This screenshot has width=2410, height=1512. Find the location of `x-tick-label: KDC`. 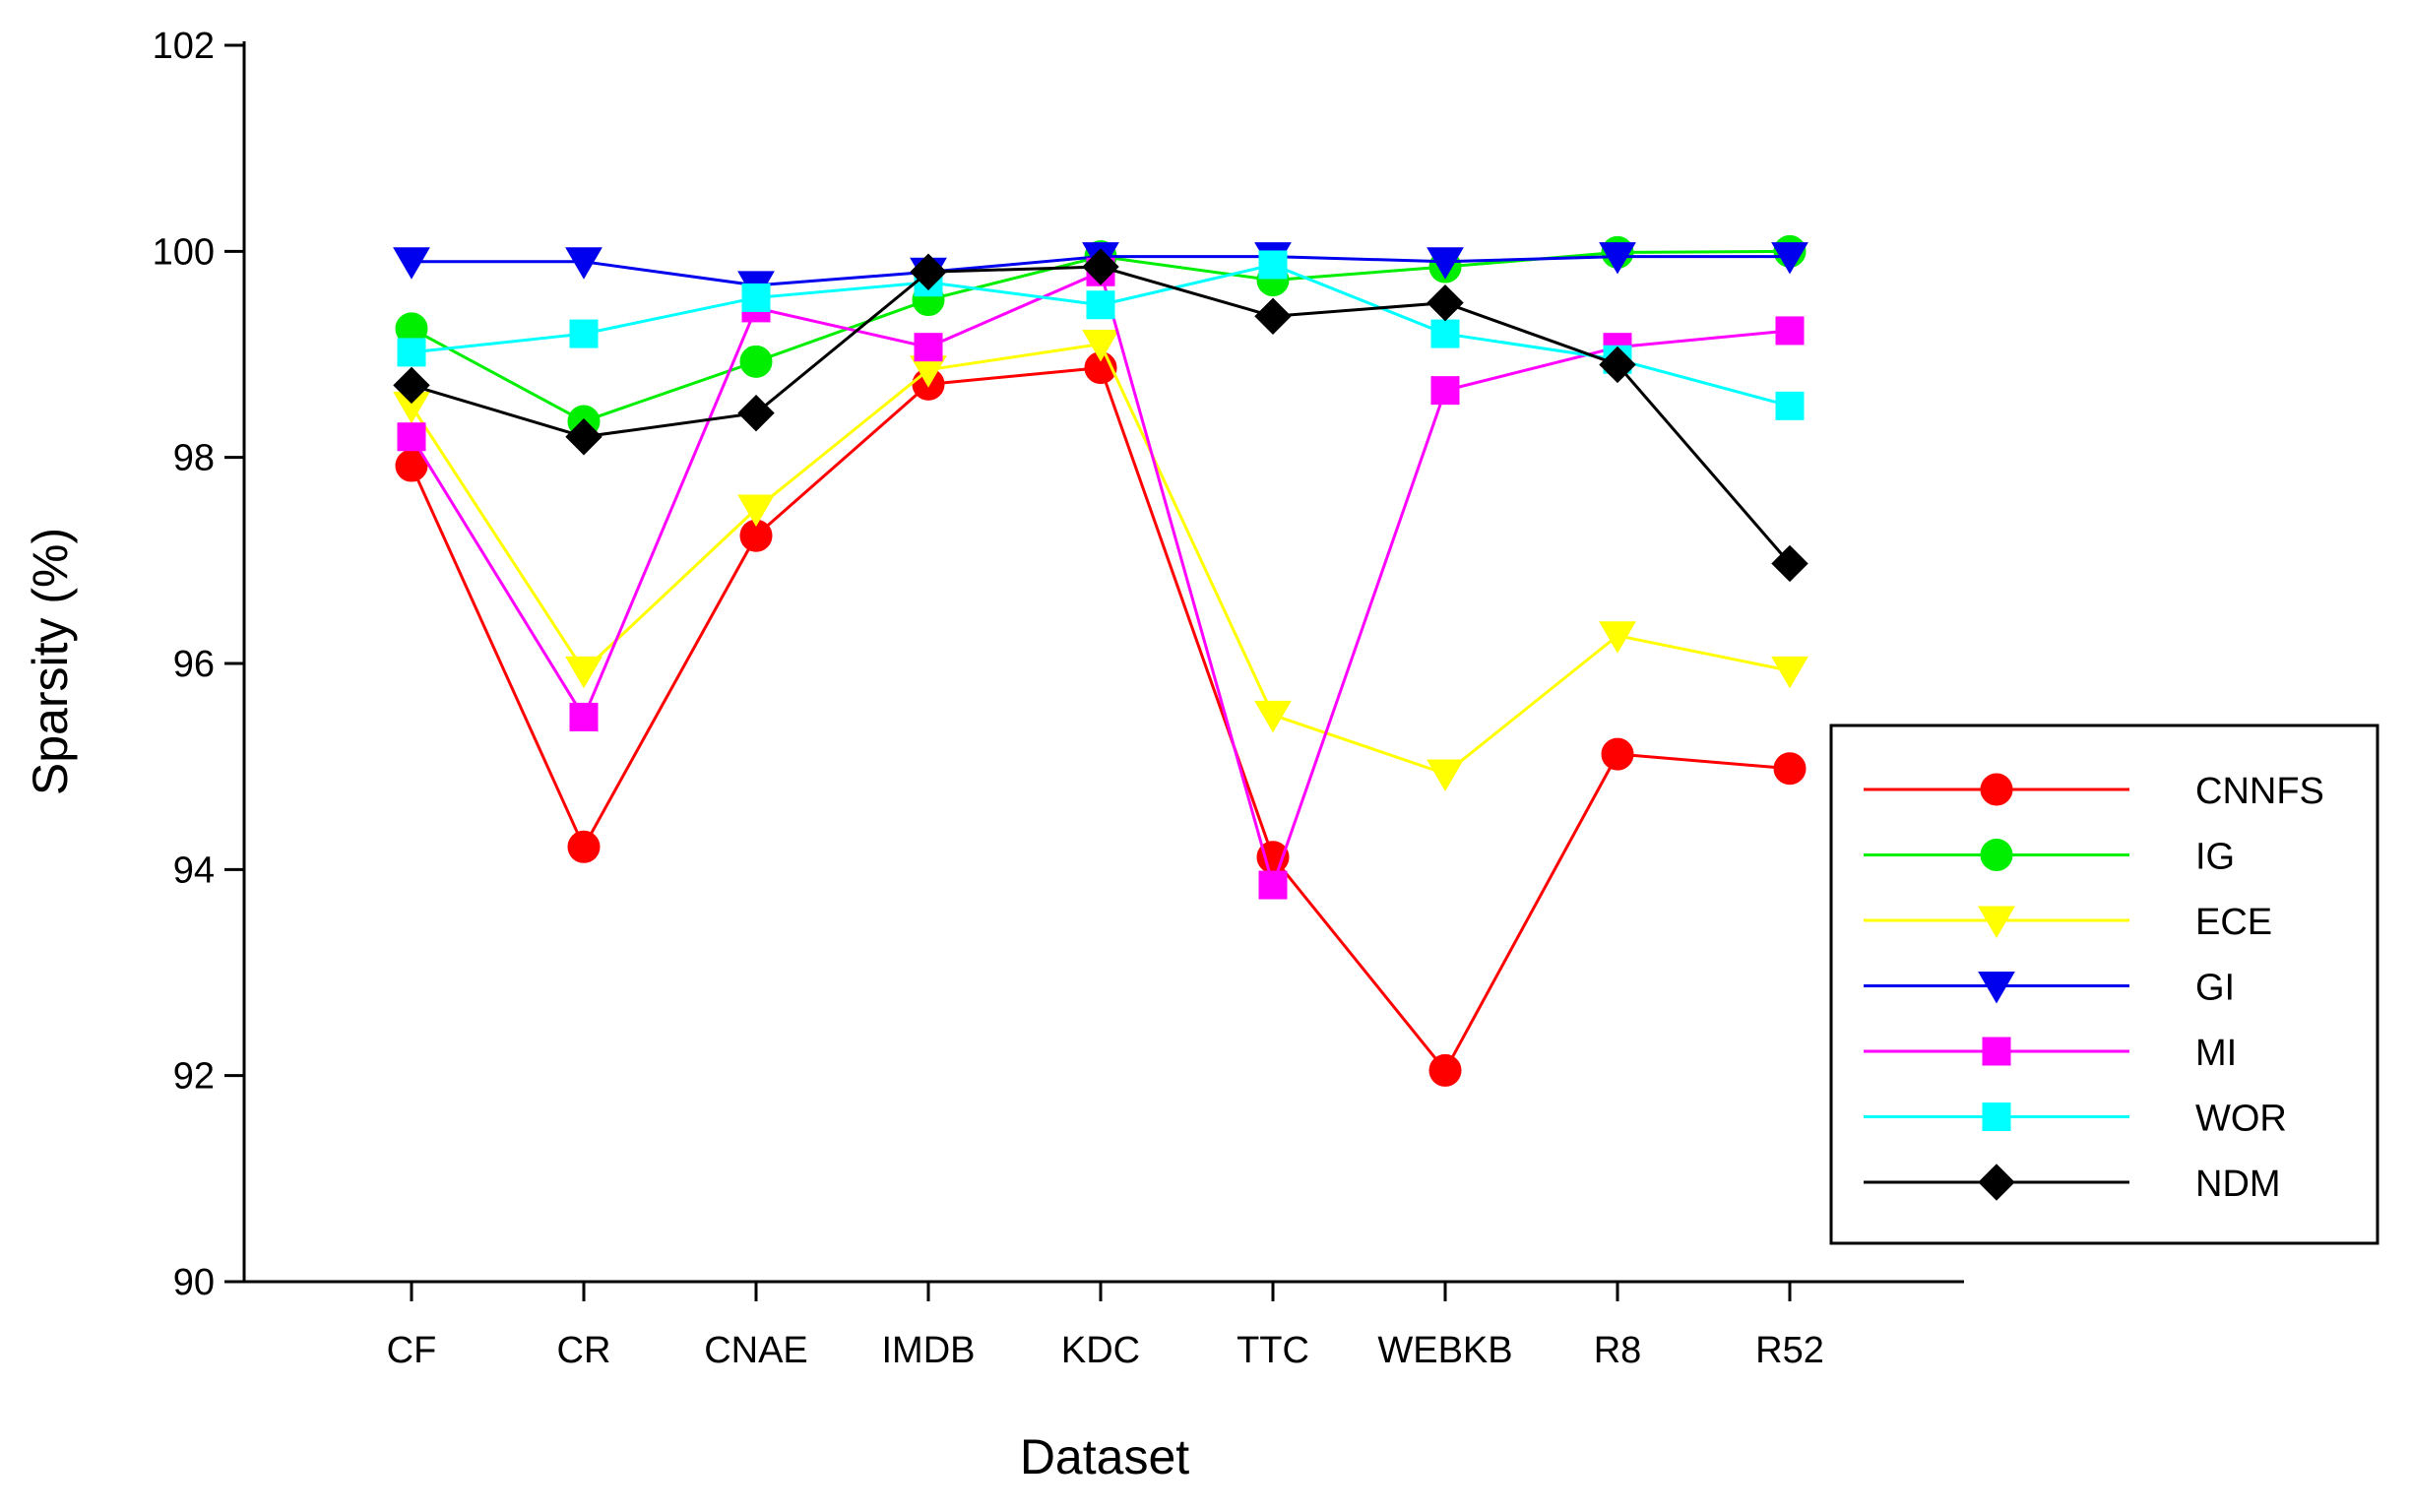

x-tick-label: KDC is located at coordinates (1100, 1350).